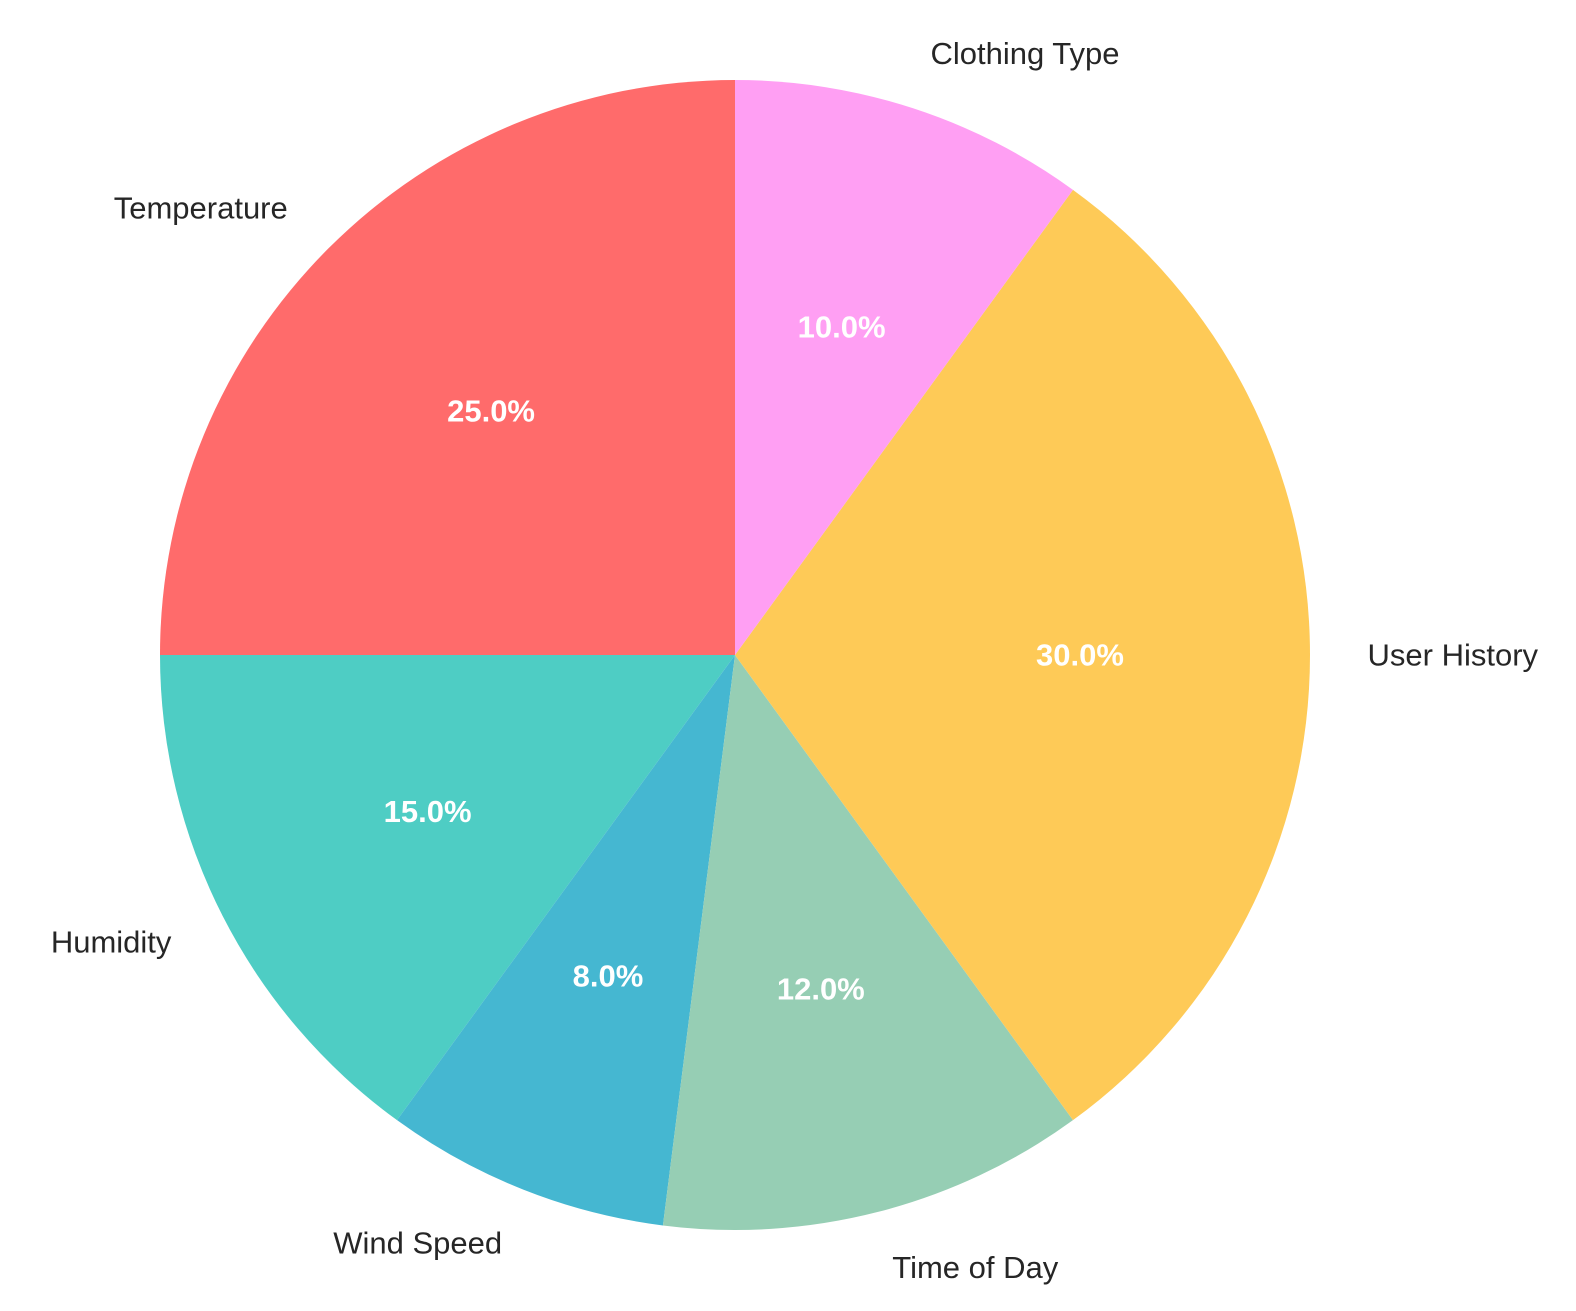 This screenshot has width=1576, height=1311. Describe the element at coordinates (201, 207) in the screenshot. I see `category-label: Temperature` at that location.